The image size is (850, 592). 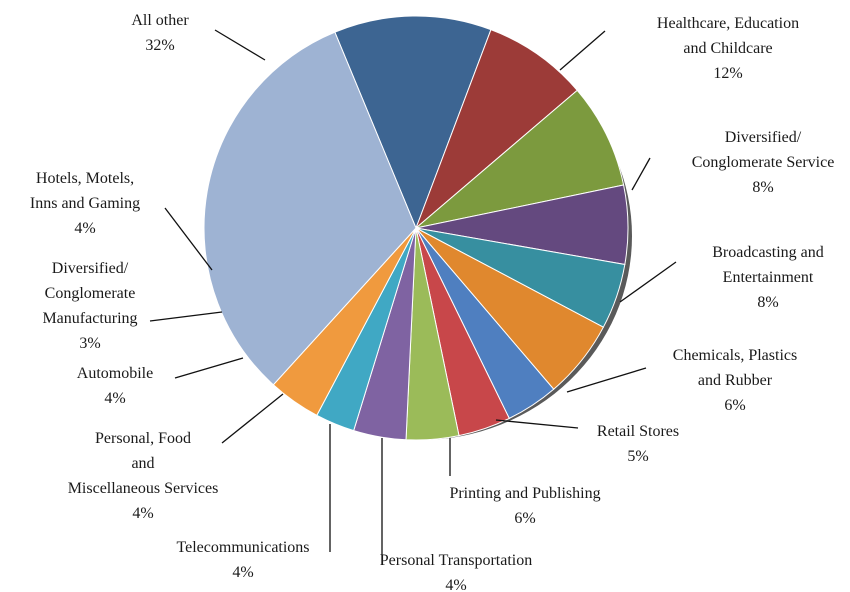 What do you see at coordinates (89, 306) in the screenshot?
I see `slice-label: Diversified/Conglomerate Manufacturing 3%` at bounding box center [89, 306].